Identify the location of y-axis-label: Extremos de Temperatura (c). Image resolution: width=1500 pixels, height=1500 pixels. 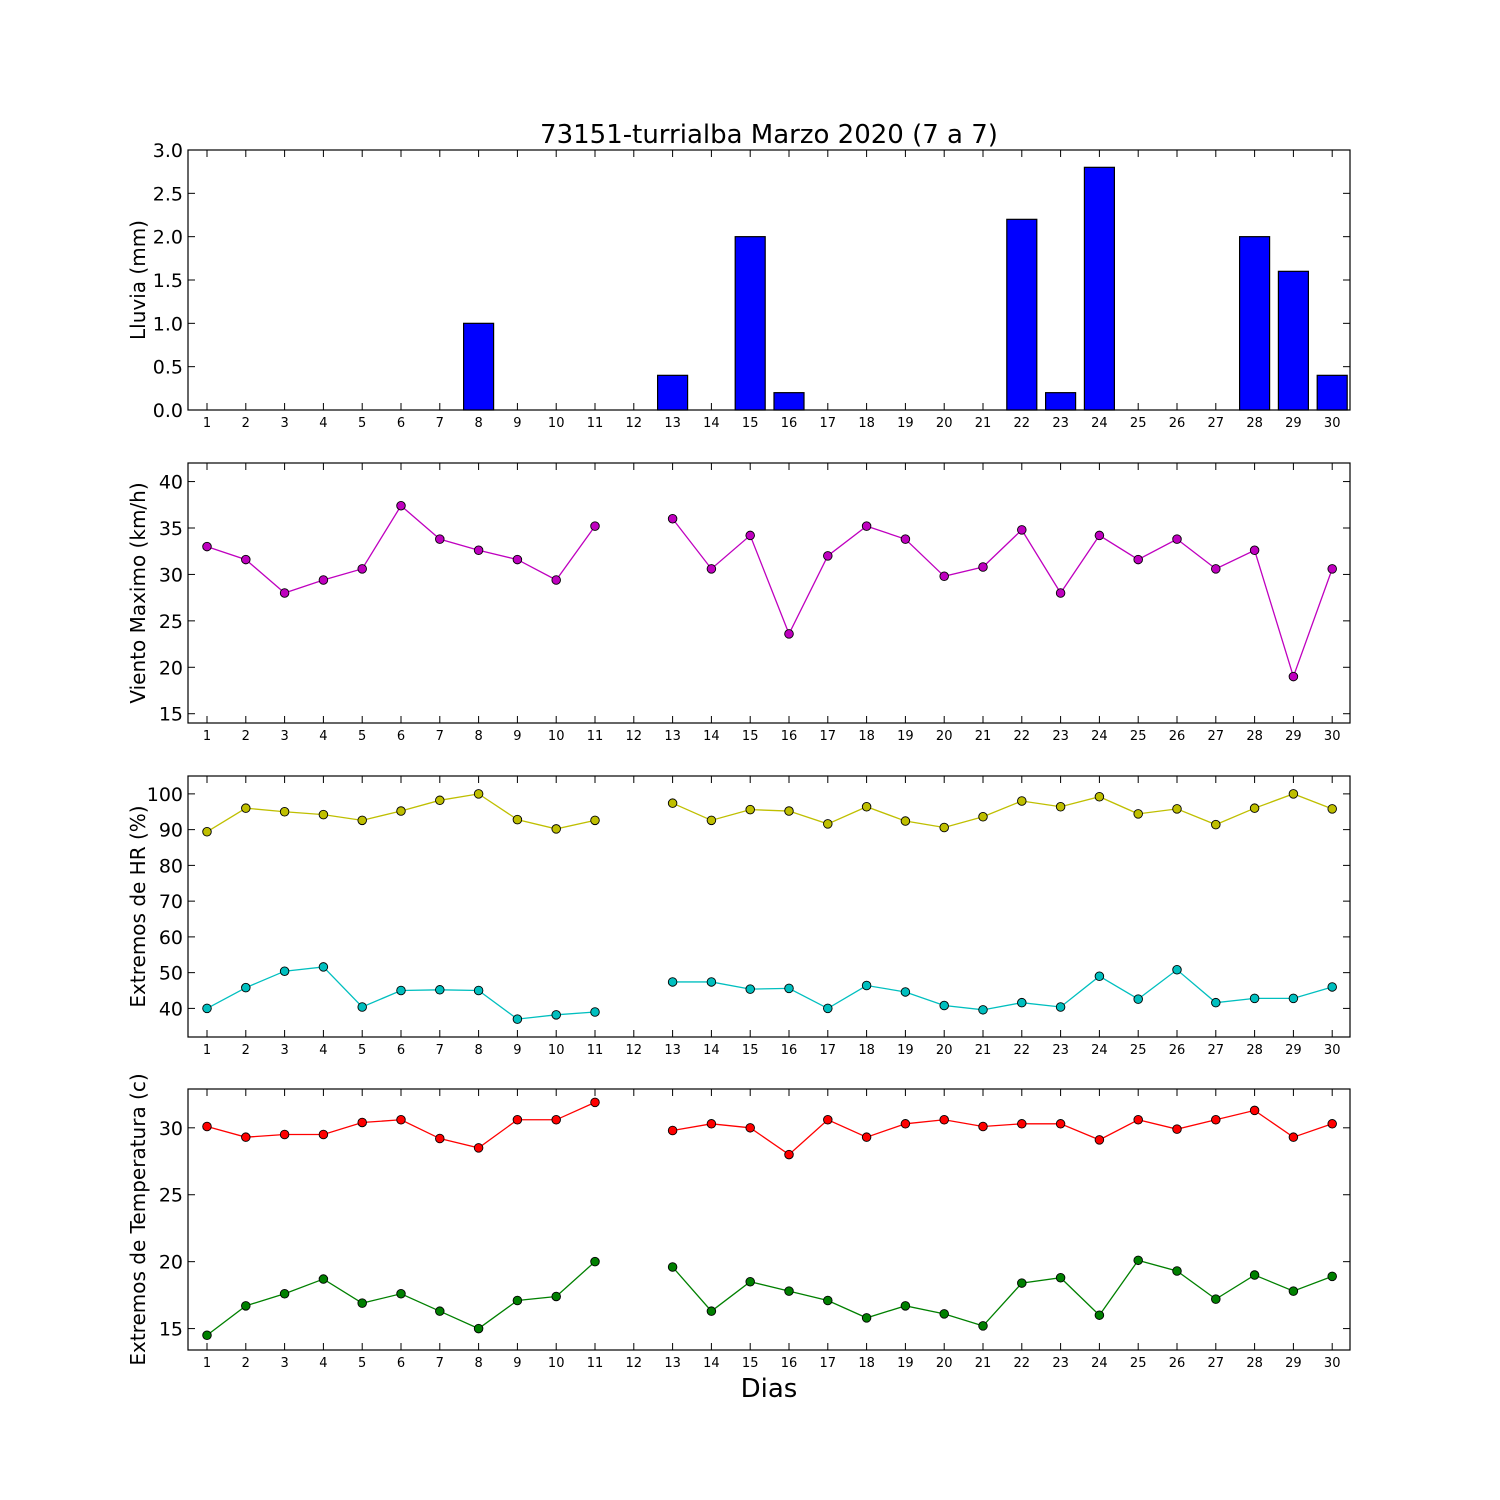
(138, 1219).